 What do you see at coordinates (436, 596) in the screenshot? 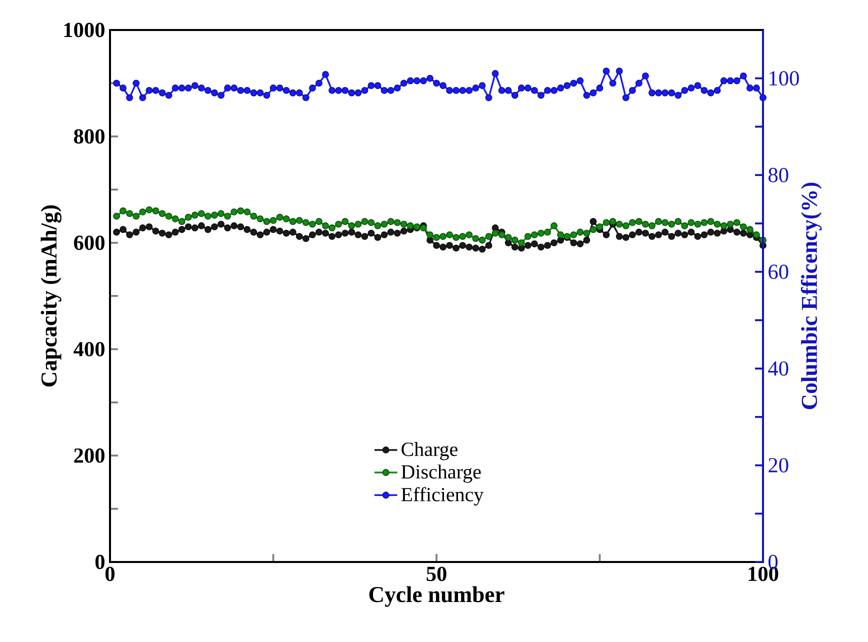
I see `x-axis-title: Cycle number` at bounding box center [436, 596].